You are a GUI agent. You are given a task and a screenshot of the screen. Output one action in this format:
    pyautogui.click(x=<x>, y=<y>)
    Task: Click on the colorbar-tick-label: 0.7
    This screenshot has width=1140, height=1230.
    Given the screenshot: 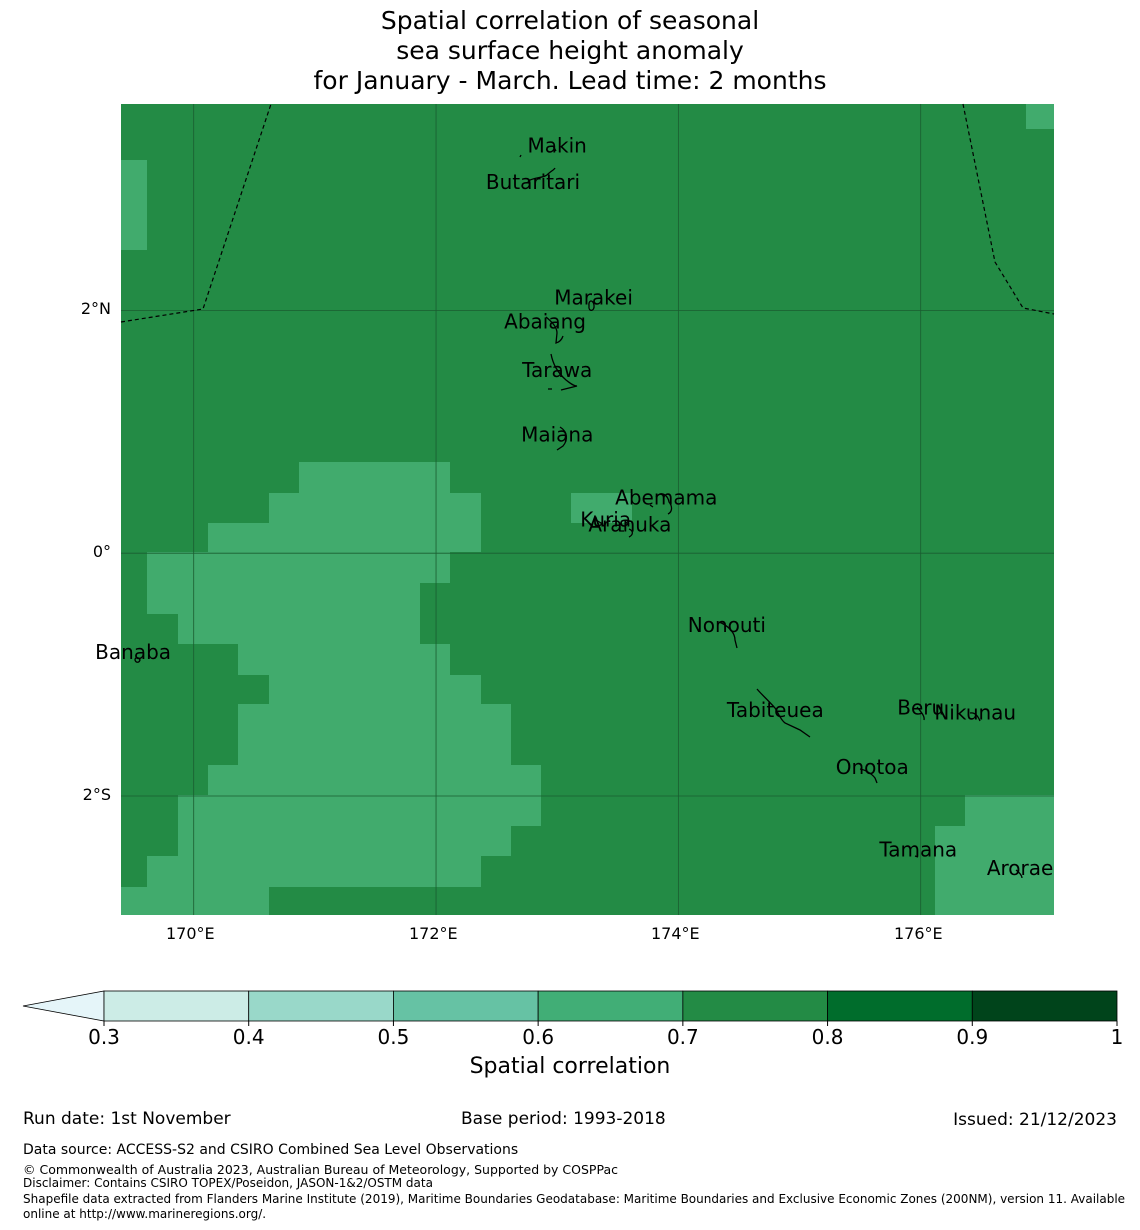 What is the action you would take?
    pyautogui.click(x=683, y=1037)
    